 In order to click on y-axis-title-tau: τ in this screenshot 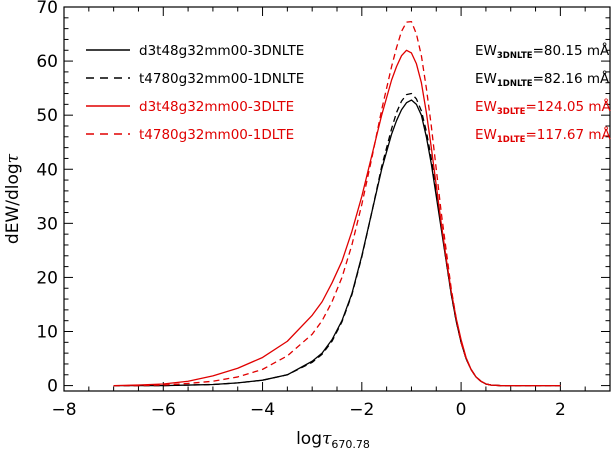, I will do `click(13, 158)`.